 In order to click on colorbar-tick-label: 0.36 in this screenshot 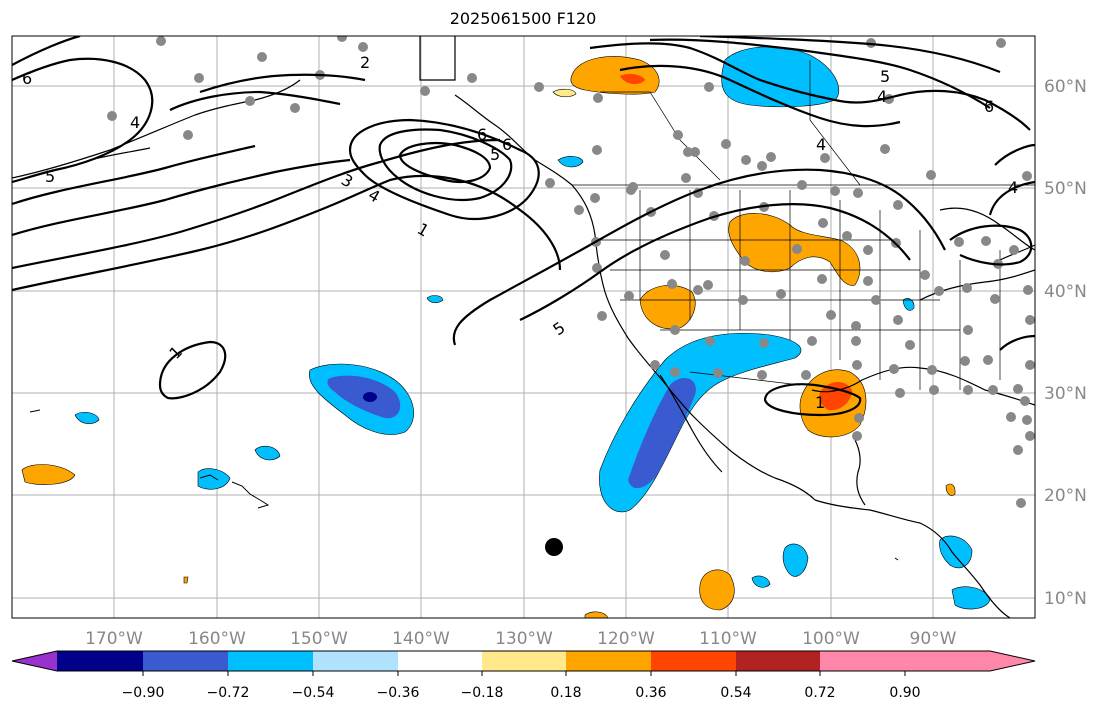, I will do `click(650, 693)`.